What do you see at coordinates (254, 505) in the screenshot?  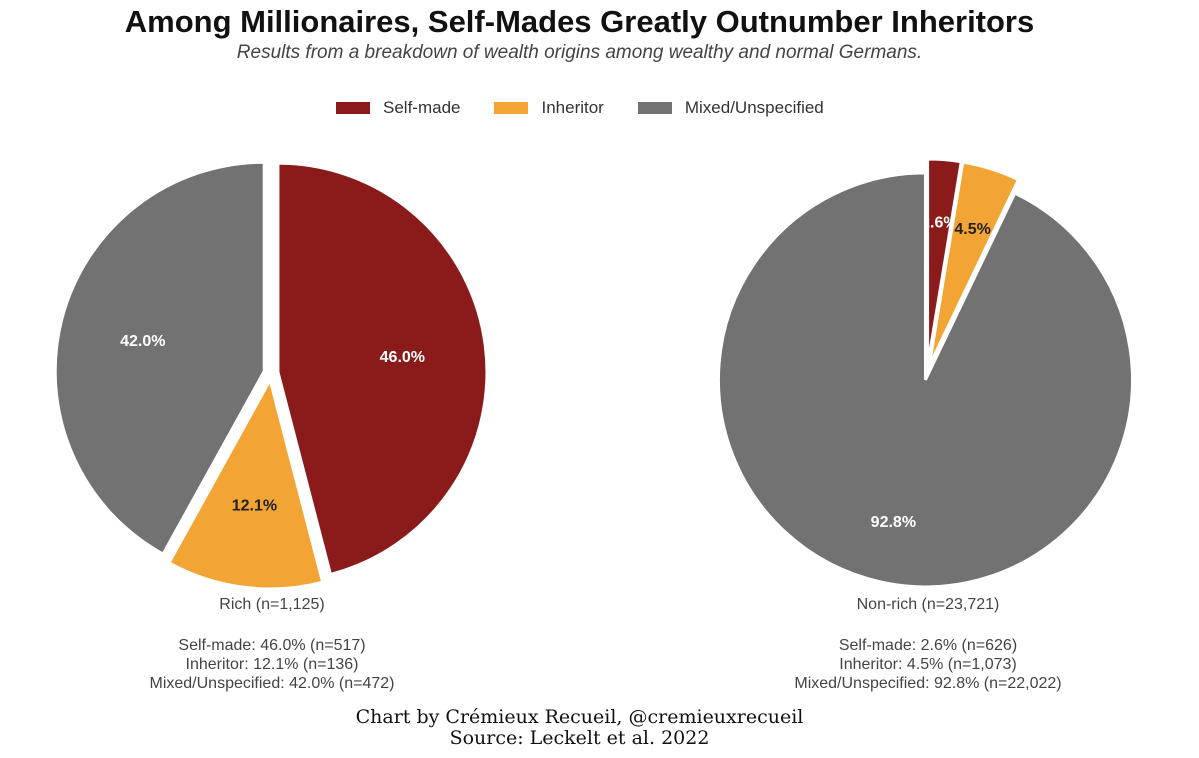 I see `pie-value-label-rich-1: 12.1%` at bounding box center [254, 505].